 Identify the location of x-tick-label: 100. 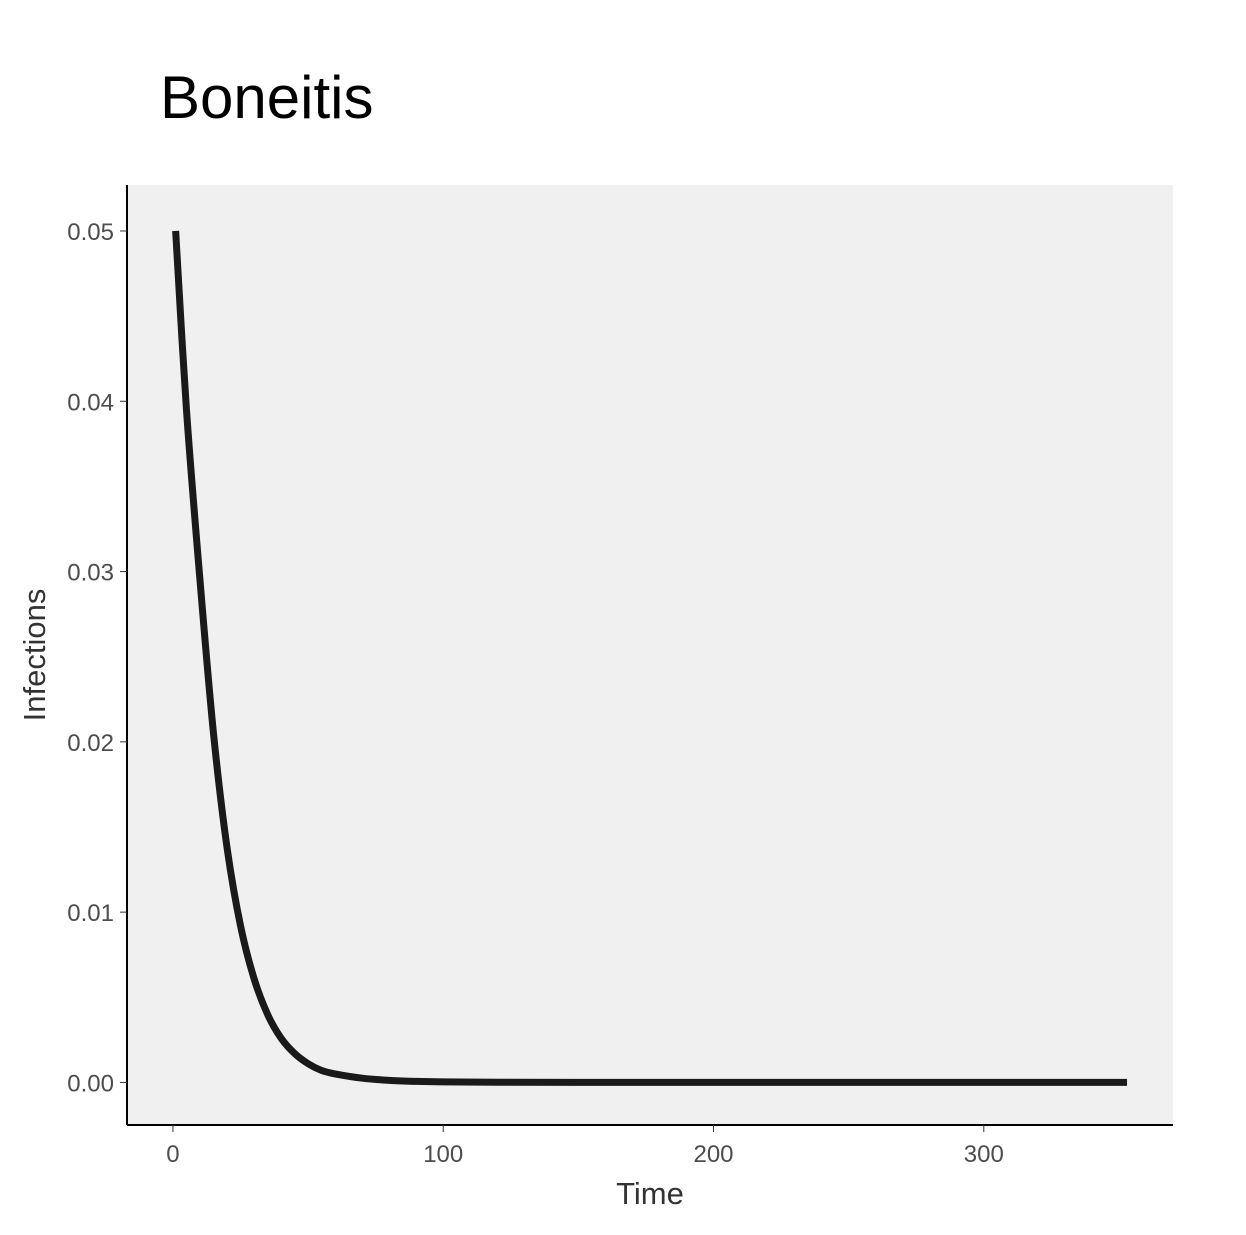
(443, 1154).